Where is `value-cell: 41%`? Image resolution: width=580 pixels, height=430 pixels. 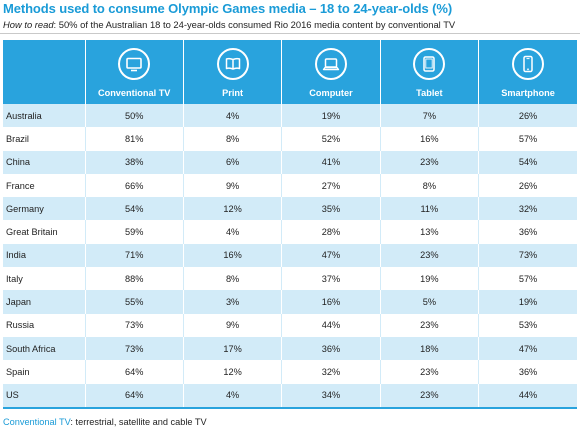 value-cell: 41% is located at coordinates (331, 162).